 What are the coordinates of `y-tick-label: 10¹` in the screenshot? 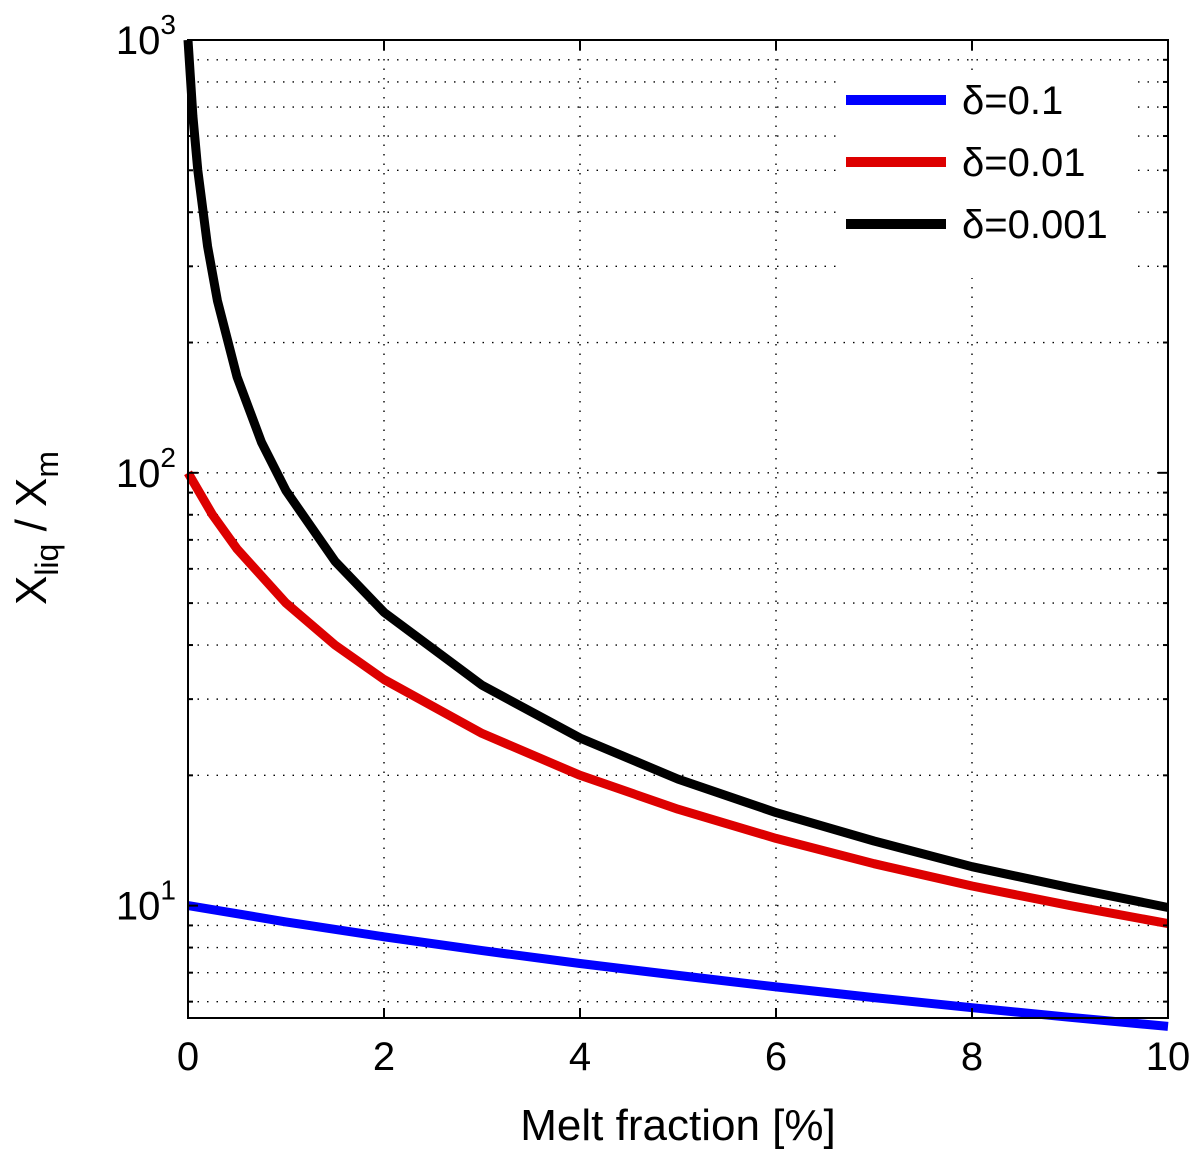 It's located at (146, 902).